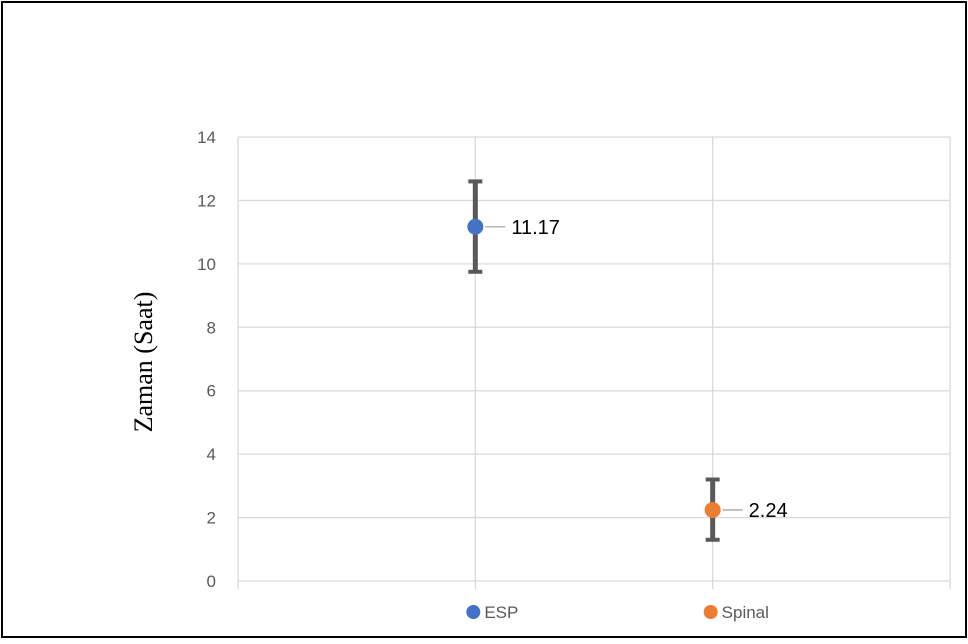  What do you see at coordinates (768, 511) in the screenshot?
I see `data-label: 2.24` at bounding box center [768, 511].